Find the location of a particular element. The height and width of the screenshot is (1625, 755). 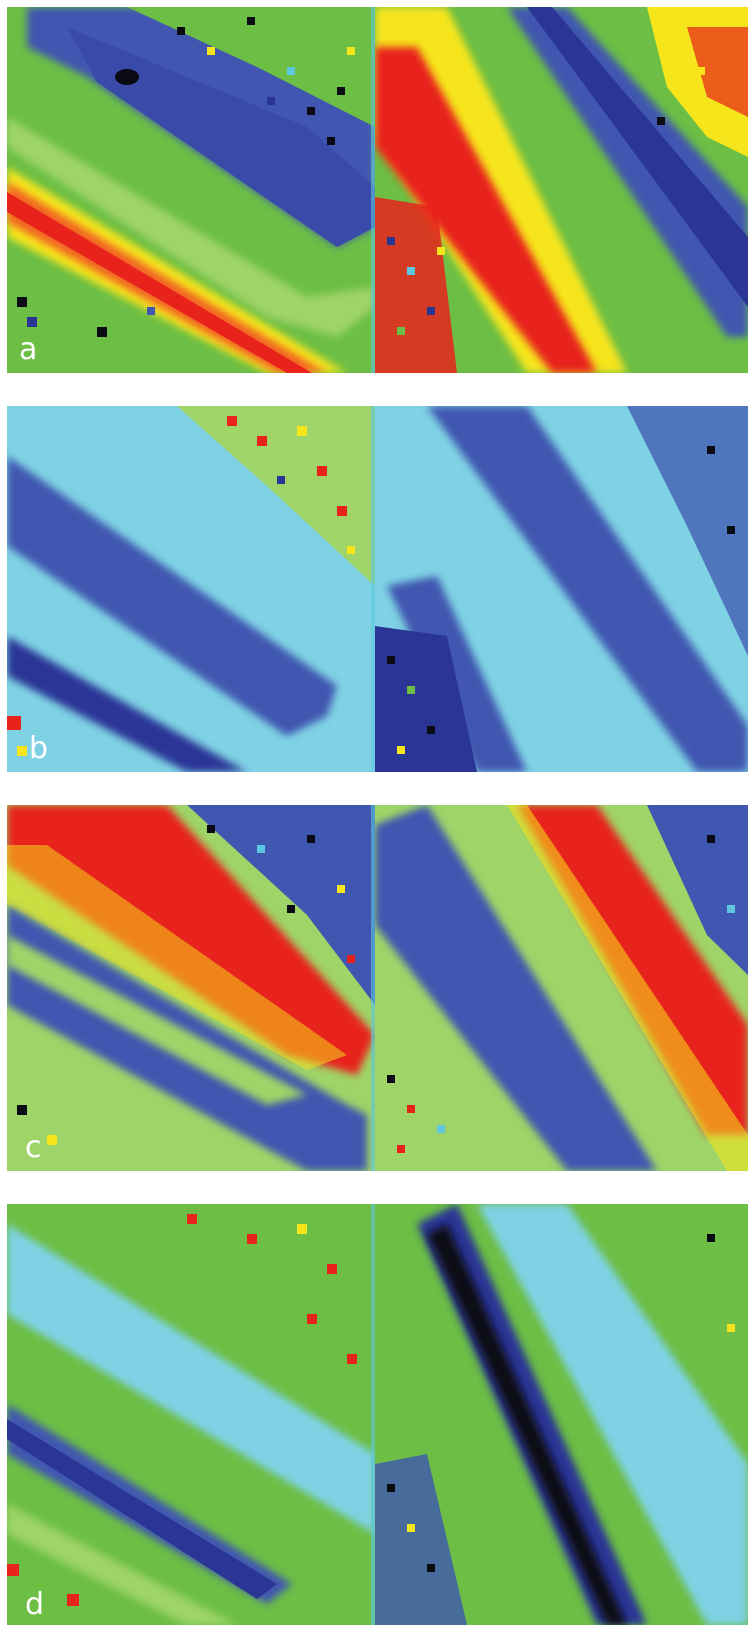

panel-c-left-half is located at coordinates (191, 988).